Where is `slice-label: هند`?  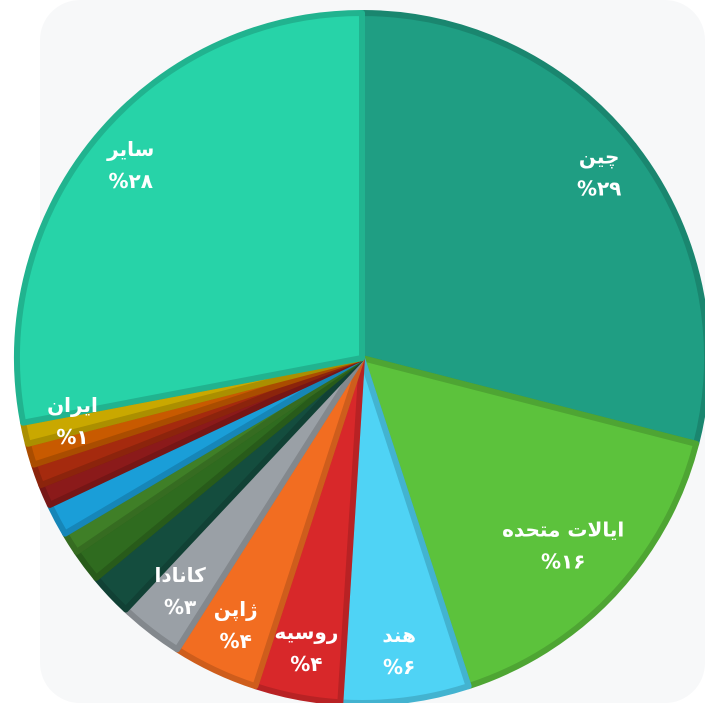
slice-label: هند is located at coordinates (399, 635).